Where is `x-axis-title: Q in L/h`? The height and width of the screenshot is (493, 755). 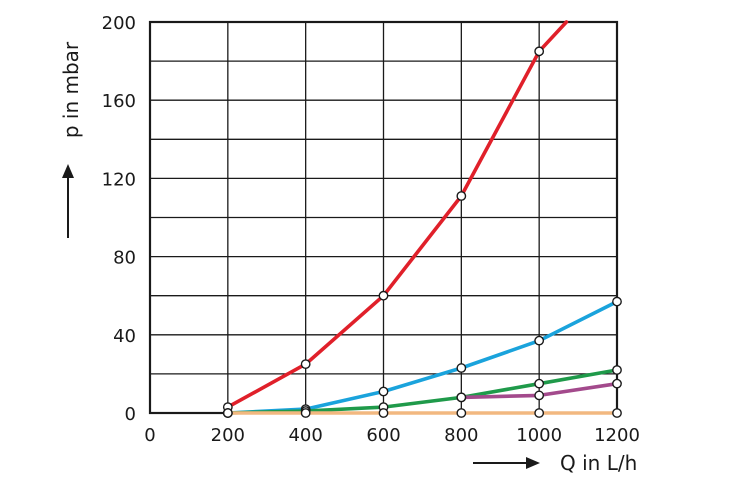
x-axis-title: Q in L/h is located at coordinates (598, 463).